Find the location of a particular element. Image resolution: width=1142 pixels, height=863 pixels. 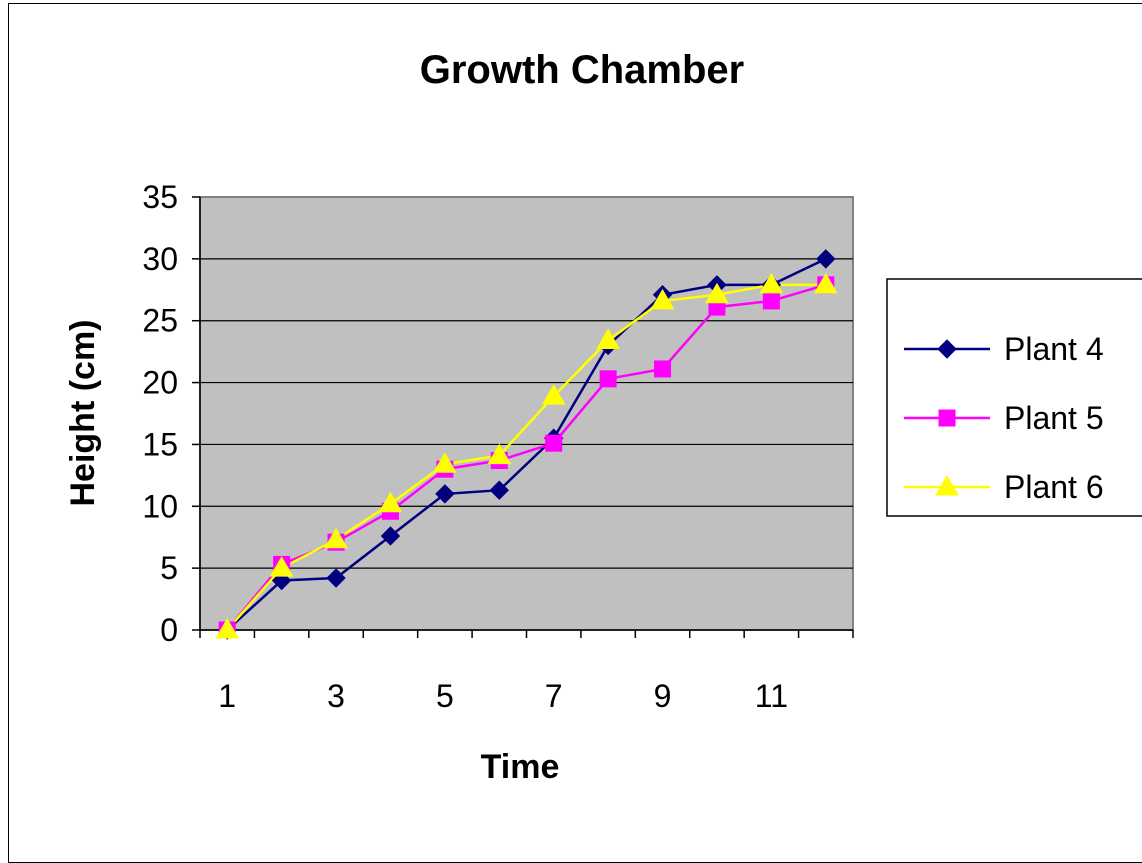

y-axis-title: Height (cm) is located at coordinates (83, 413).